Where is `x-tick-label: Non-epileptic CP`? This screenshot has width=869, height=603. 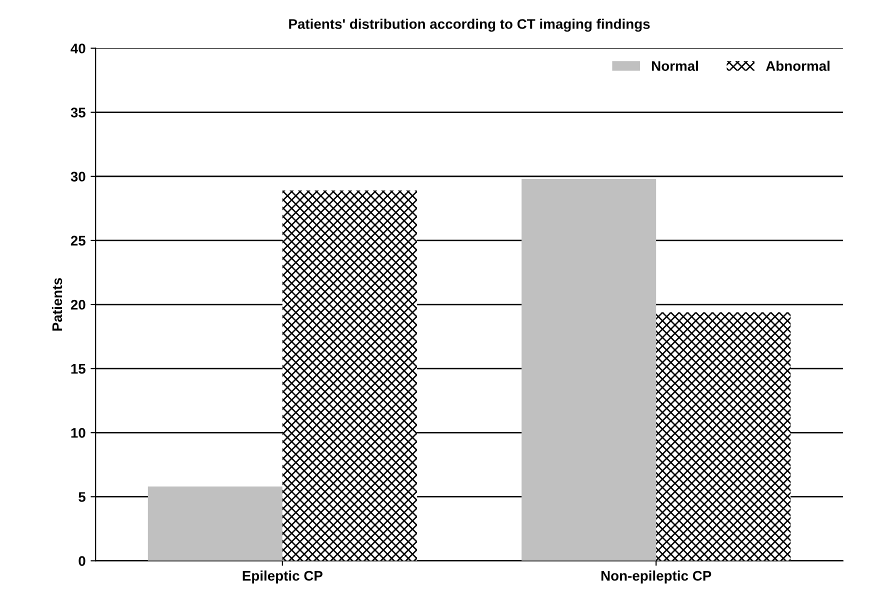 x-tick-label: Non-epileptic CP is located at coordinates (656, 577).